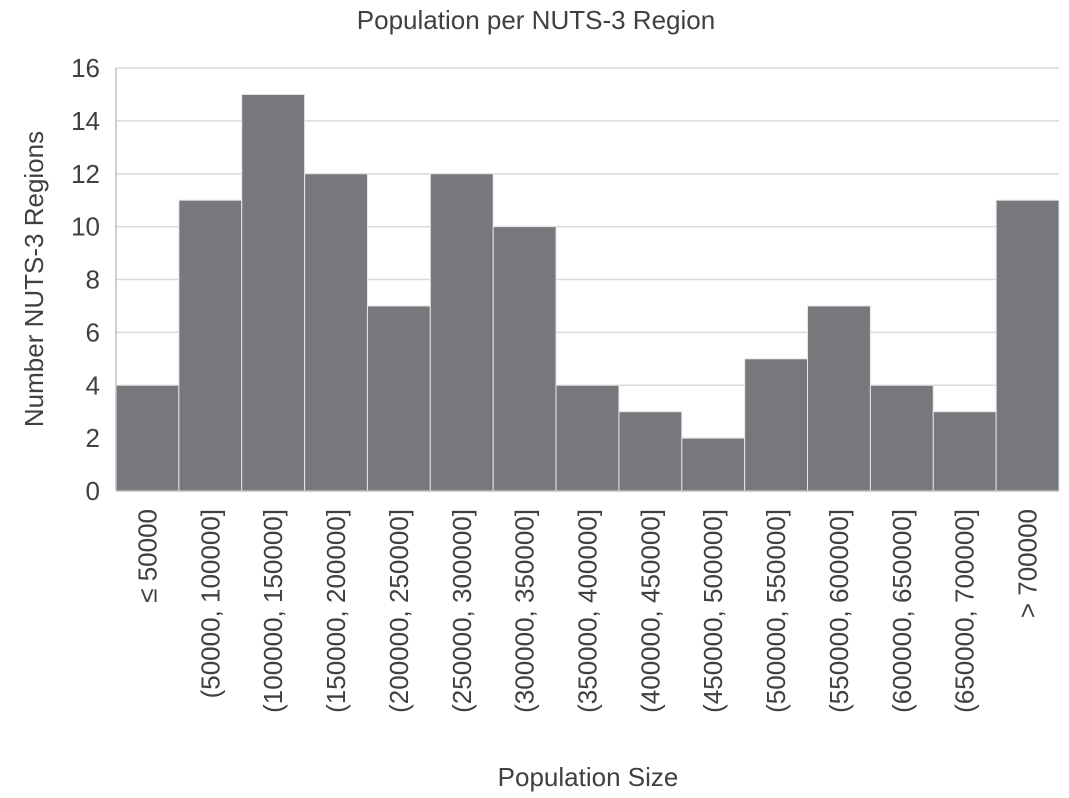 Image resolution: width=1069 pixels, height=798 pixels. Describe the element at coordinates (399, 611) in the screenshot. I see `x-tick-label: (200000, 250000]` at that location.